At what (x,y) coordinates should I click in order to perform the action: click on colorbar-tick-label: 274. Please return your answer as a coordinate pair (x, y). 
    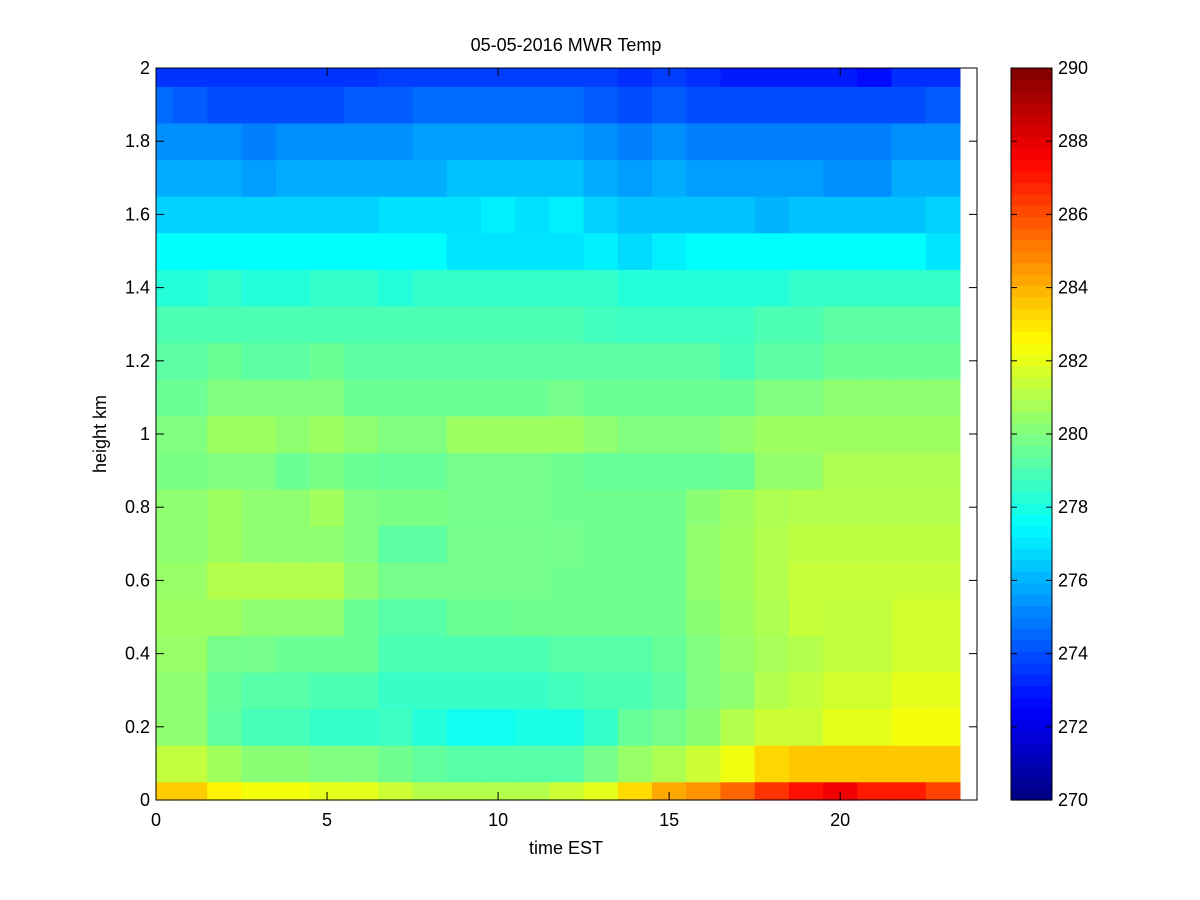
    Looking at the image, I should click on (1073, 654).